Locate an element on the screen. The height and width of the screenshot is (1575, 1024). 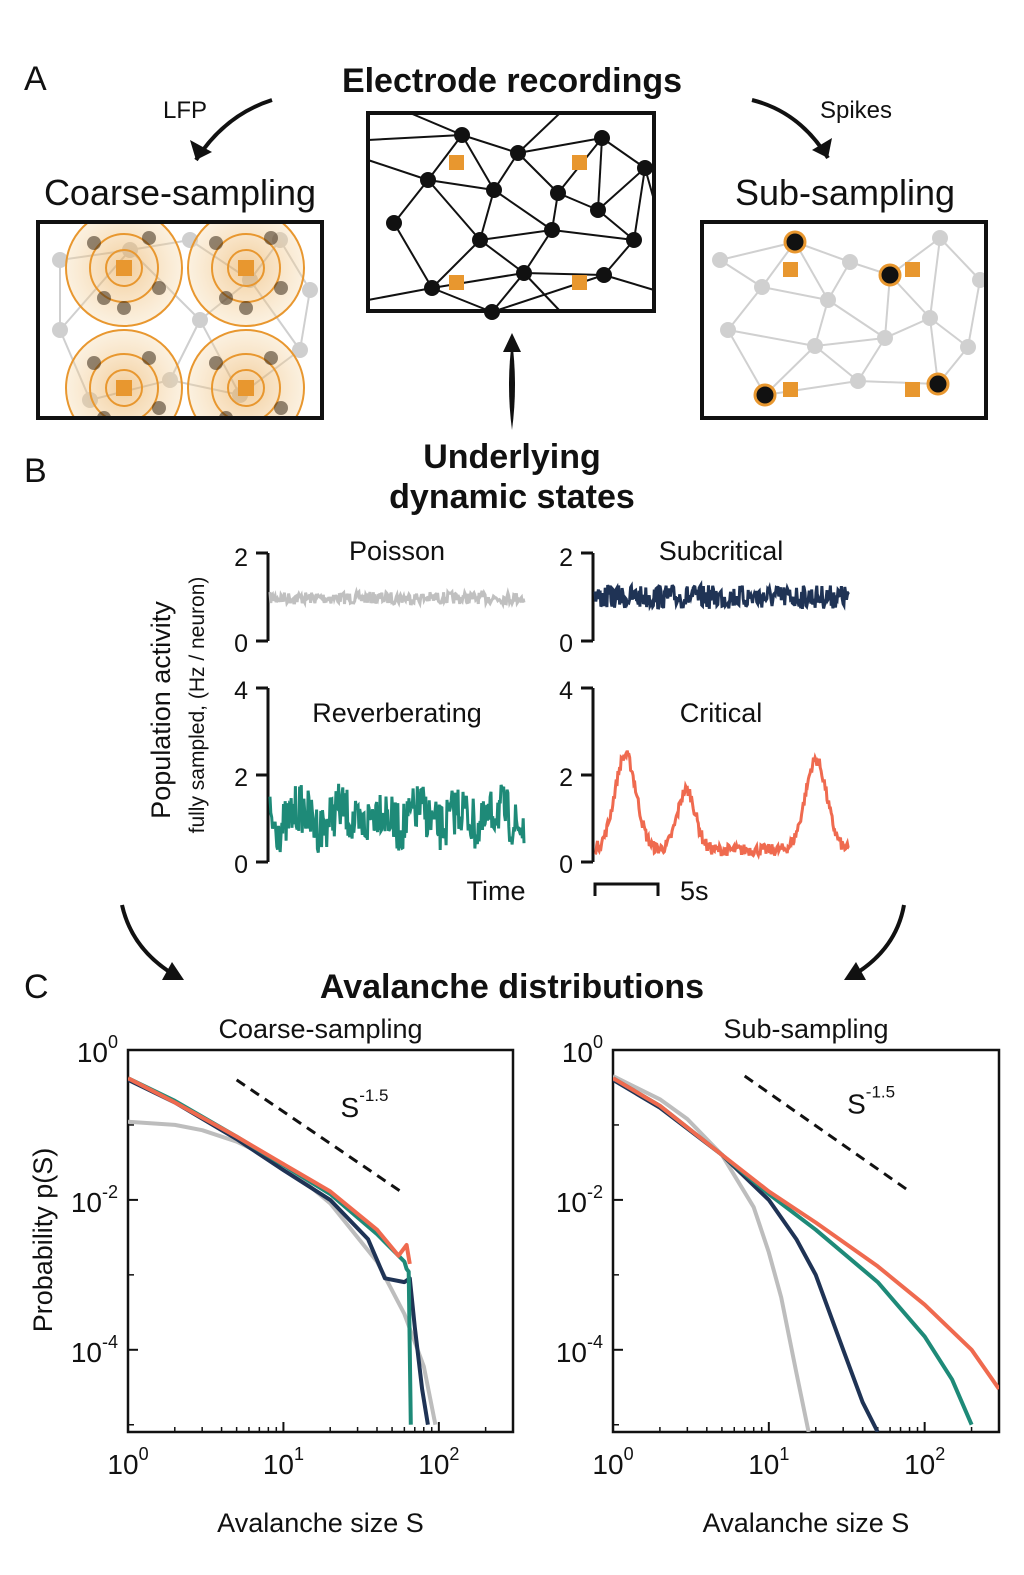
sub-sampling-network is located at coordinates (844, 320).